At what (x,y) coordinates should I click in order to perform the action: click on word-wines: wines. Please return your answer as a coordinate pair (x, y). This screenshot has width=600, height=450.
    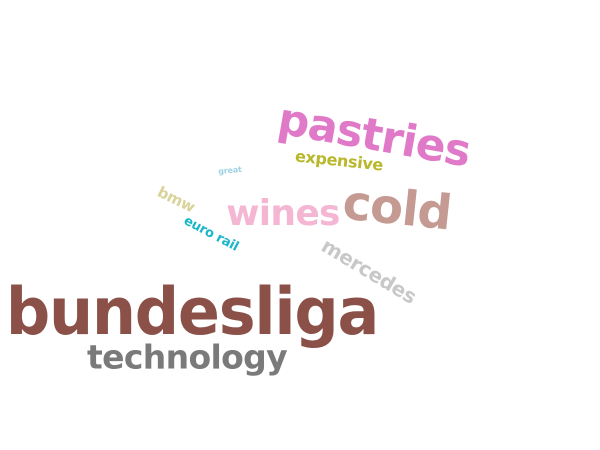
    Looking at the image, I should click on (283, 213).